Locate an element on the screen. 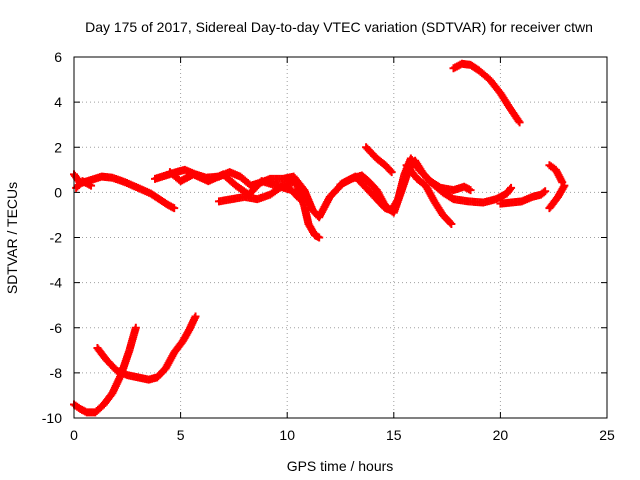  series-track-e is located at coordinates (379, 160).